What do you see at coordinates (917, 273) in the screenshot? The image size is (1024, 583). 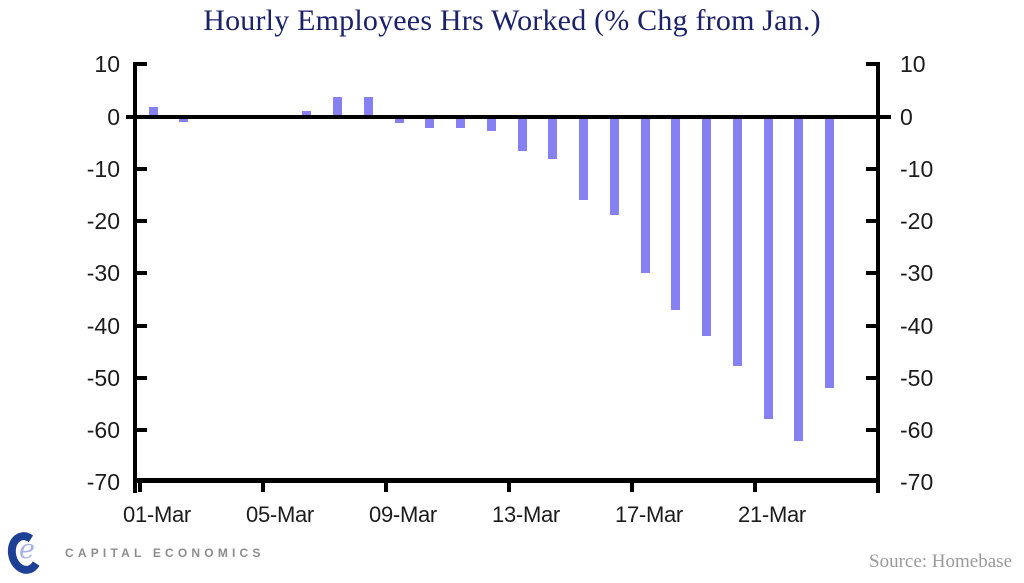 I see `y-axis-label-right: -30` at bounding box center [917, 273].